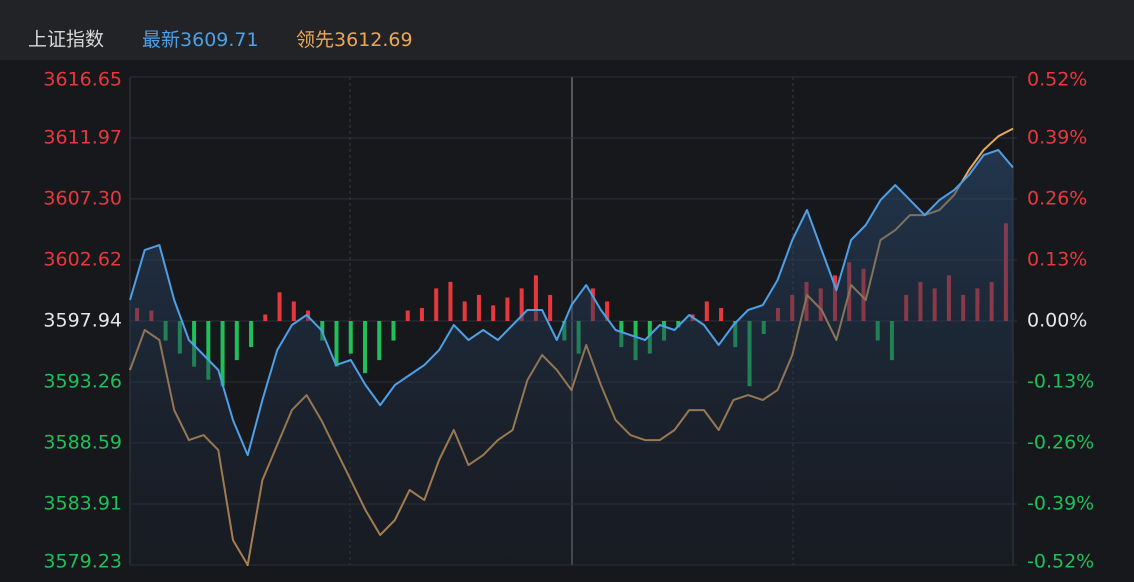 The width and height of the screenshot is (1134, 582). Describe the element at coordinates (315, 40) in the screenshot. I see `legend-name: 领先` at that location.